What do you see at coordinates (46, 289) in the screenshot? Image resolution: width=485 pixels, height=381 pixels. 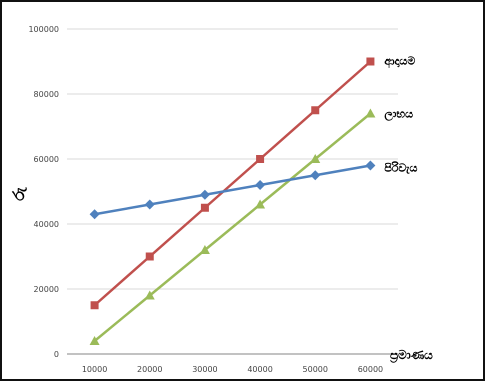 I see `y-tick-label: 20000` at bounding box center [46, 289].